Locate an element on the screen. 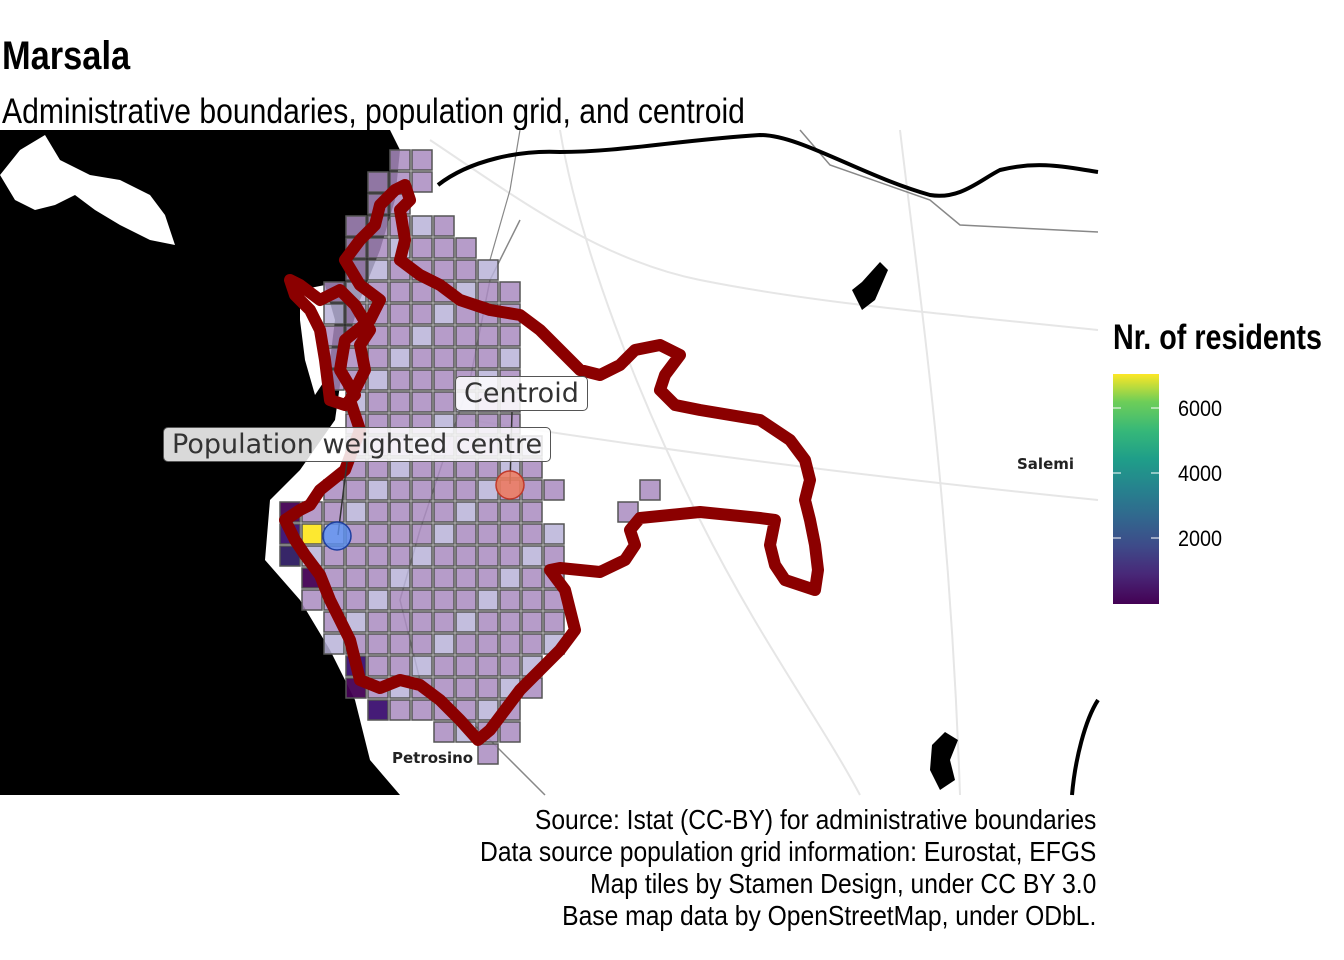 This screenshot has height=960, width=1344. weighted-centre-label: Population weighted centre is located at coordinates (357, 444).